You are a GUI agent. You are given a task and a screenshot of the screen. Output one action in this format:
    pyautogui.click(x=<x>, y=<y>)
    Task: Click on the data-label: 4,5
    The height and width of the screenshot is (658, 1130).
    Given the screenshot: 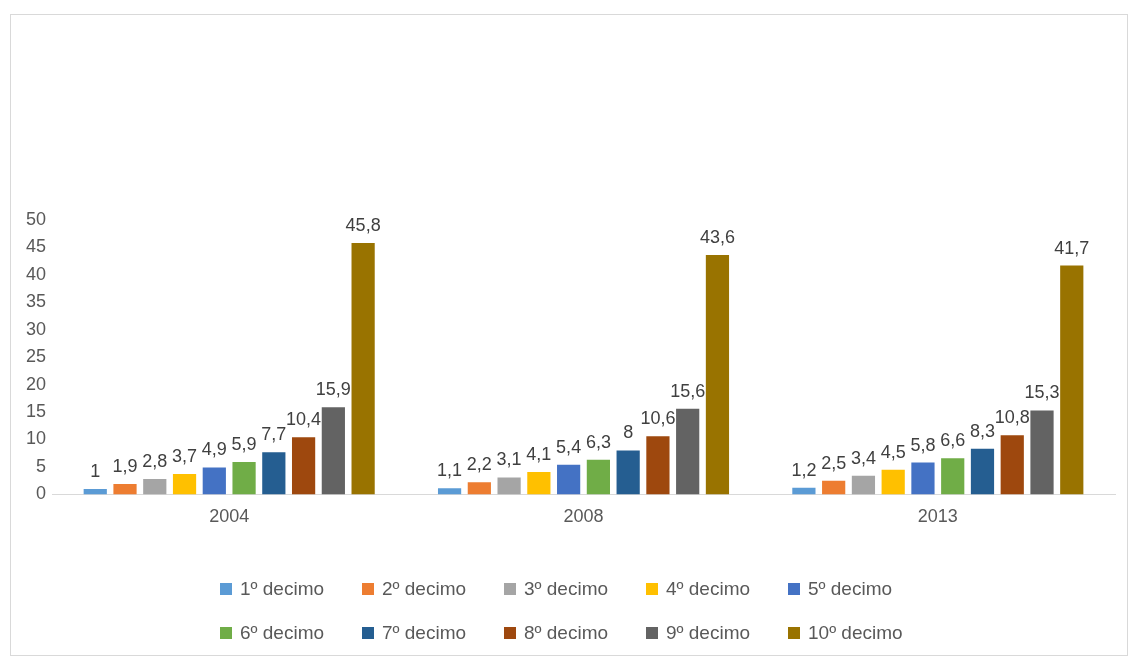 What is the action you would take?
    pyautogui.click(x=893, y=451)
    